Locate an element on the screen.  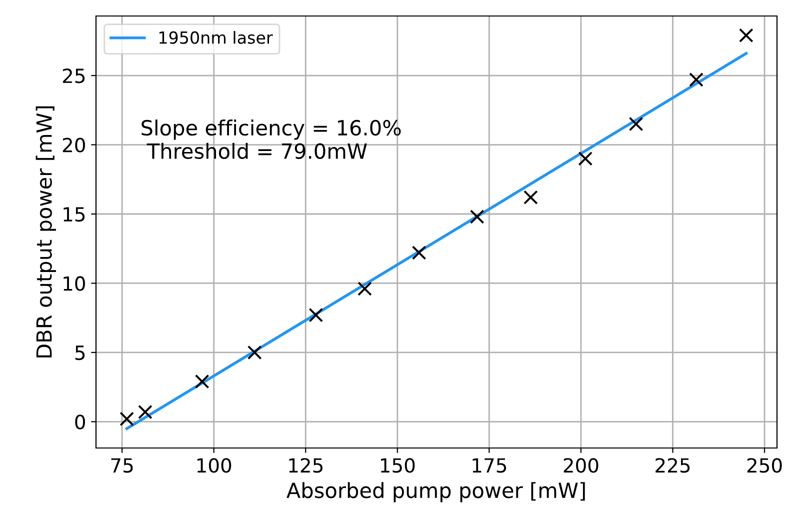
x-tick-label: 100 is located at coordinates (214, 465).